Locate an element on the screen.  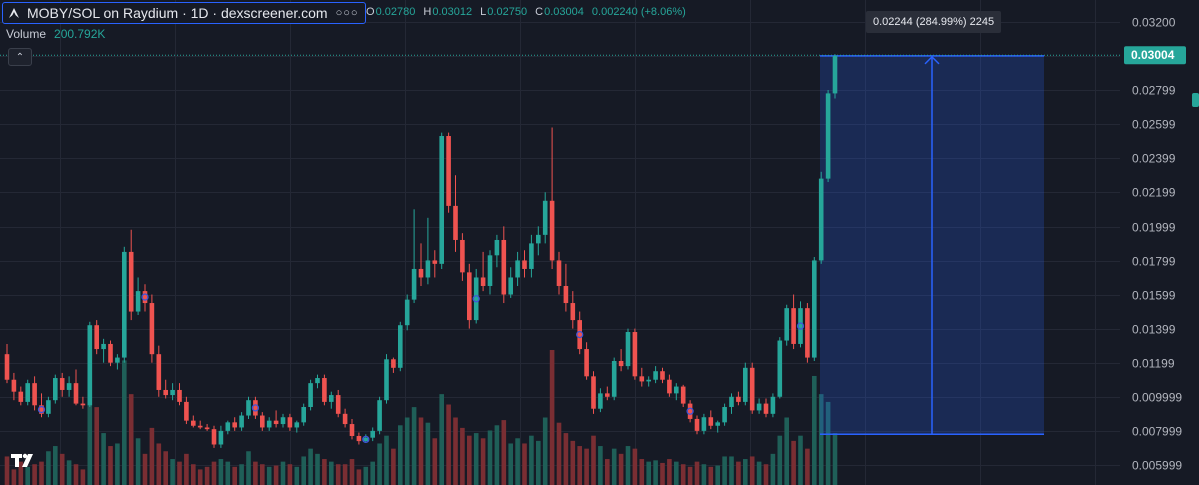
price-tick-label: 0.02799 is located at coordinates (1154, 91).